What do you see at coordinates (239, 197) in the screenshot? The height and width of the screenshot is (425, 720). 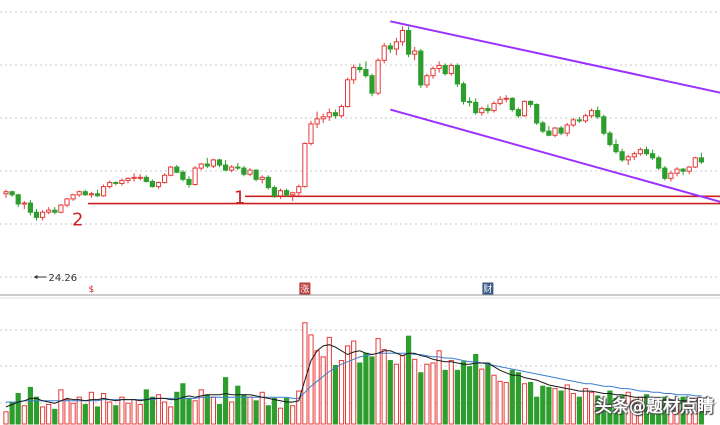 I see `support-label-1: 1` at bounding box center [239, 197].